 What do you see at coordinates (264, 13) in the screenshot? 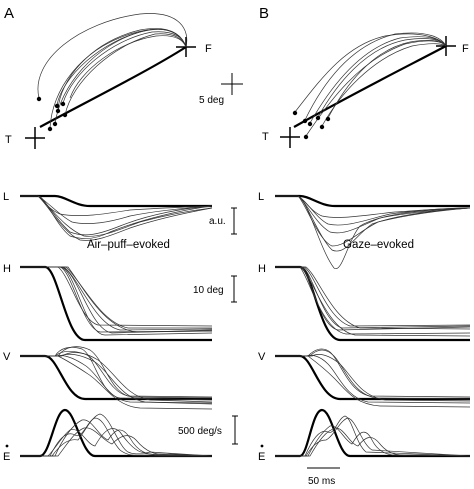
I see `panel-letter-b: B` at bounding box center [264, 13].